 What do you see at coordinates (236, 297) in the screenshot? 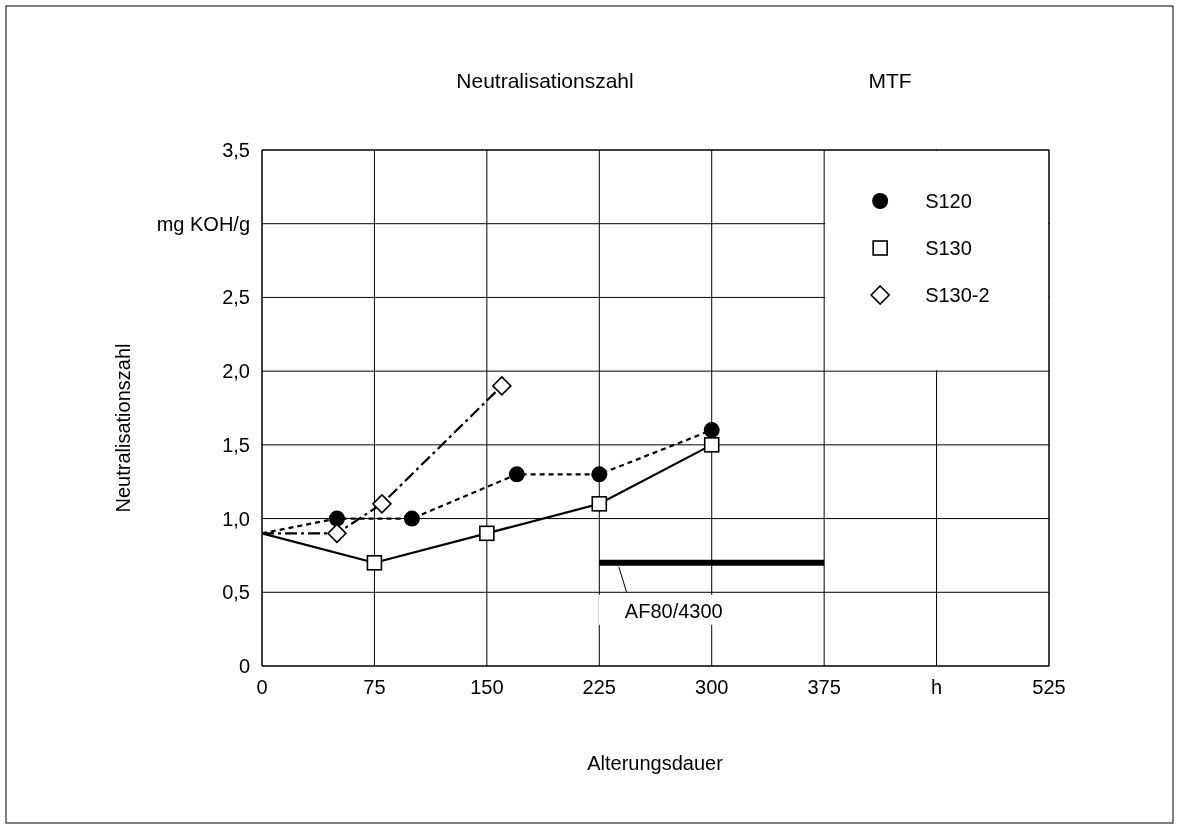
I see `y-tick-label: 2,5` at bounding box center [236, 297].